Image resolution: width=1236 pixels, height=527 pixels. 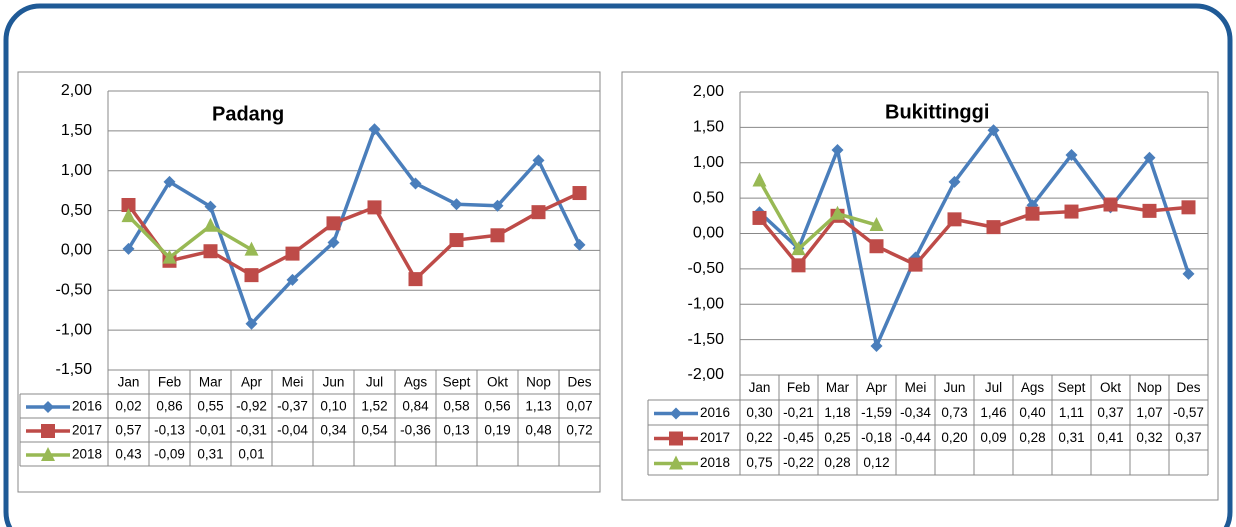 I want to click on table-value: 0,22, so click(x=759, y=437).